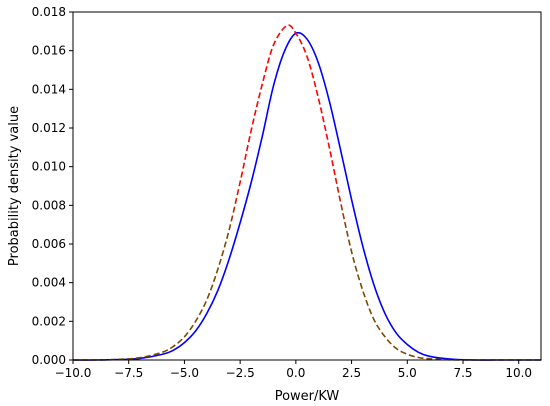 The image size is (550, 406). Describe the element at coordinates (462, 373) in the screenshot. I see `x-tick-label: 7.5` at that location.